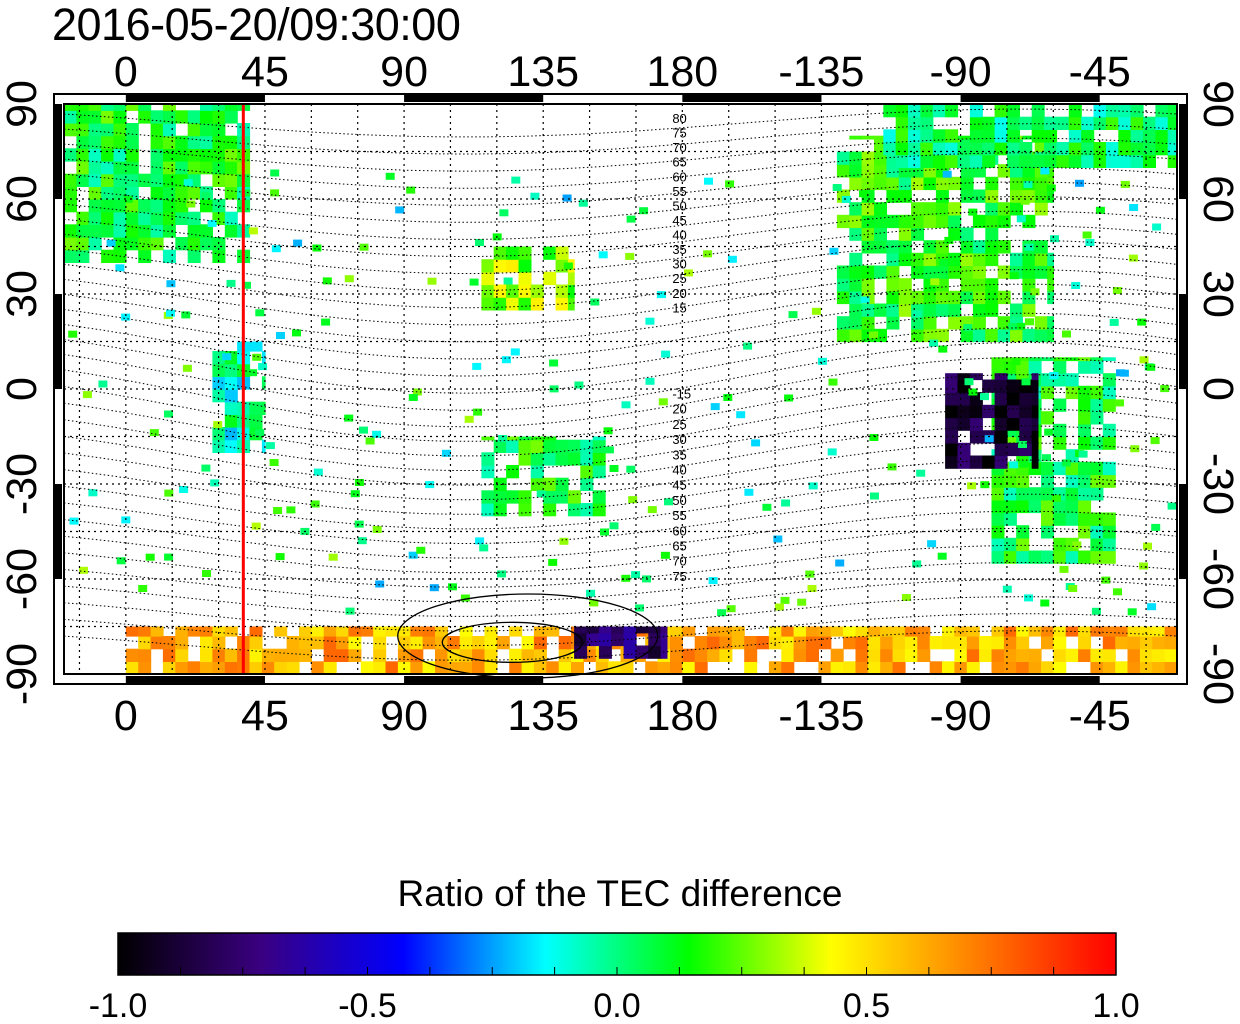 The height and width of the screenshot is (1024, 1240). What do you see at coordinates (404, 716) in the screenshot?
I see `x-tick-bottom: 90` at bounding box center [404, 716].